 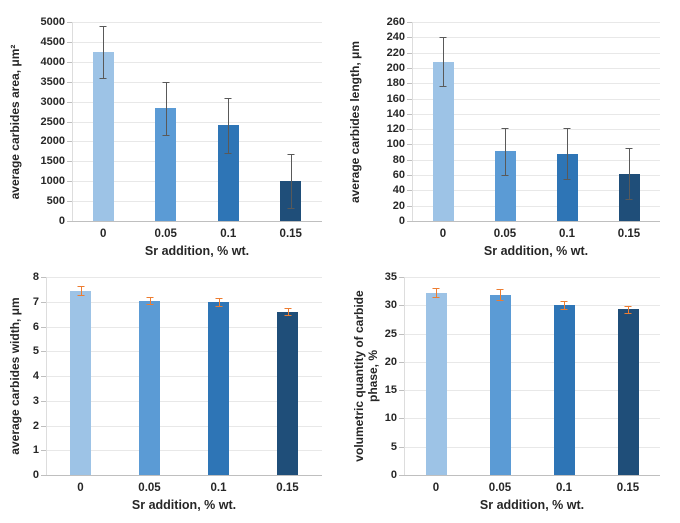 What do you see at coordinates (184, 475) in the screenshot?
I see `x-axis-line` at bounding box center [184, 475].